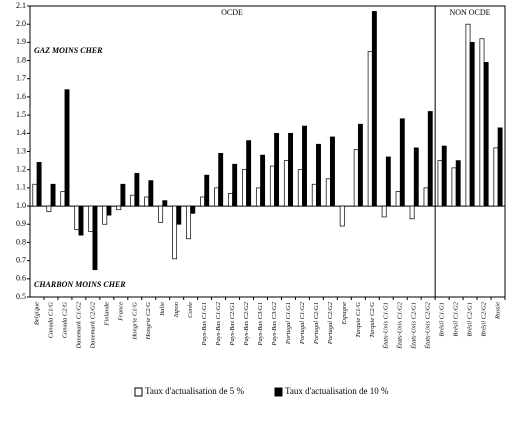 The height and width of the screenshot is (421, 530). Describe the element at coordinates (21, 296) in the screenshot. I see `y-tick-label: 0.5` at that location.